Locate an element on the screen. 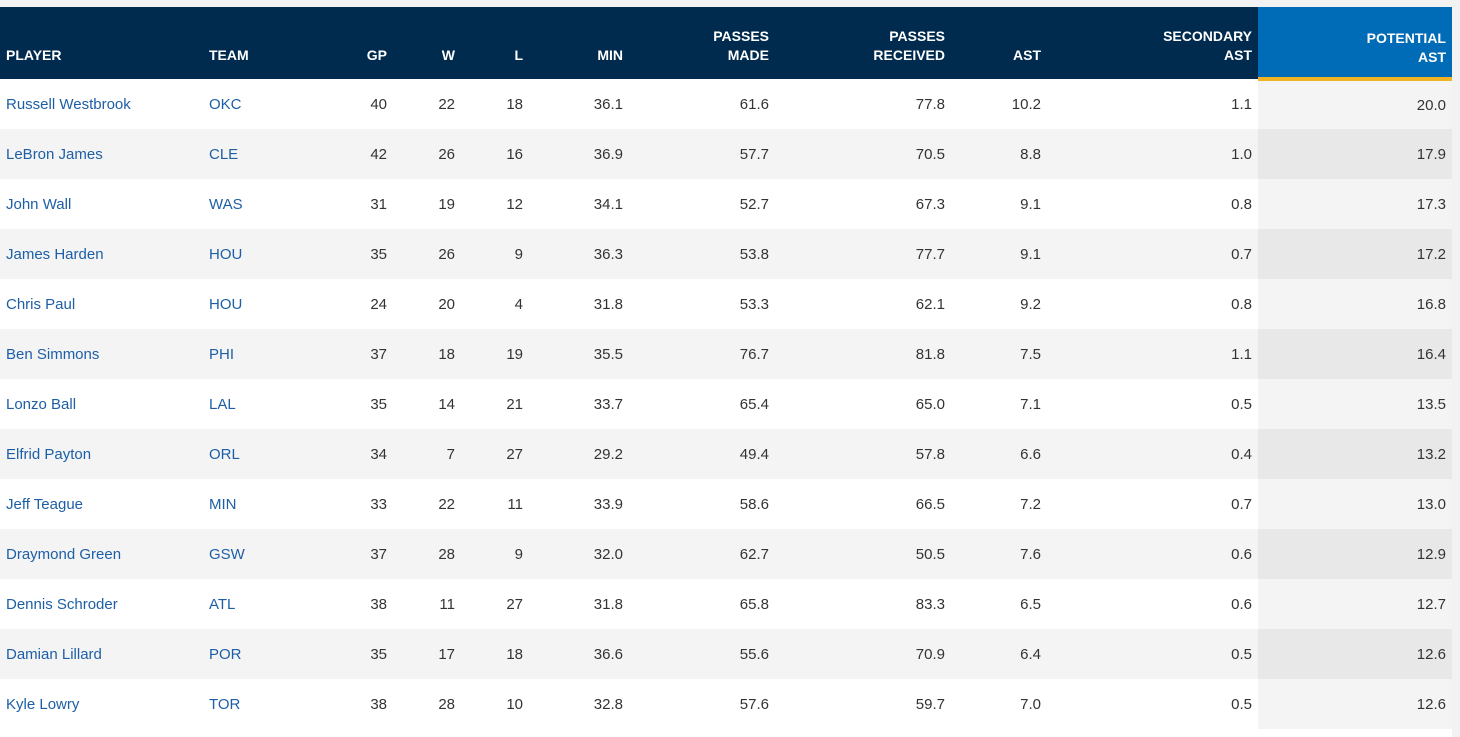  cell-gp: 42 is located at coordinates (353, 154).